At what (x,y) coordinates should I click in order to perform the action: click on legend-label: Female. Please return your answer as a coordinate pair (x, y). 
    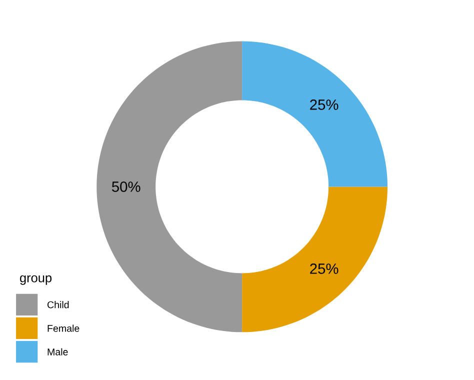
    Looking at the image, I should click on (64, 328).